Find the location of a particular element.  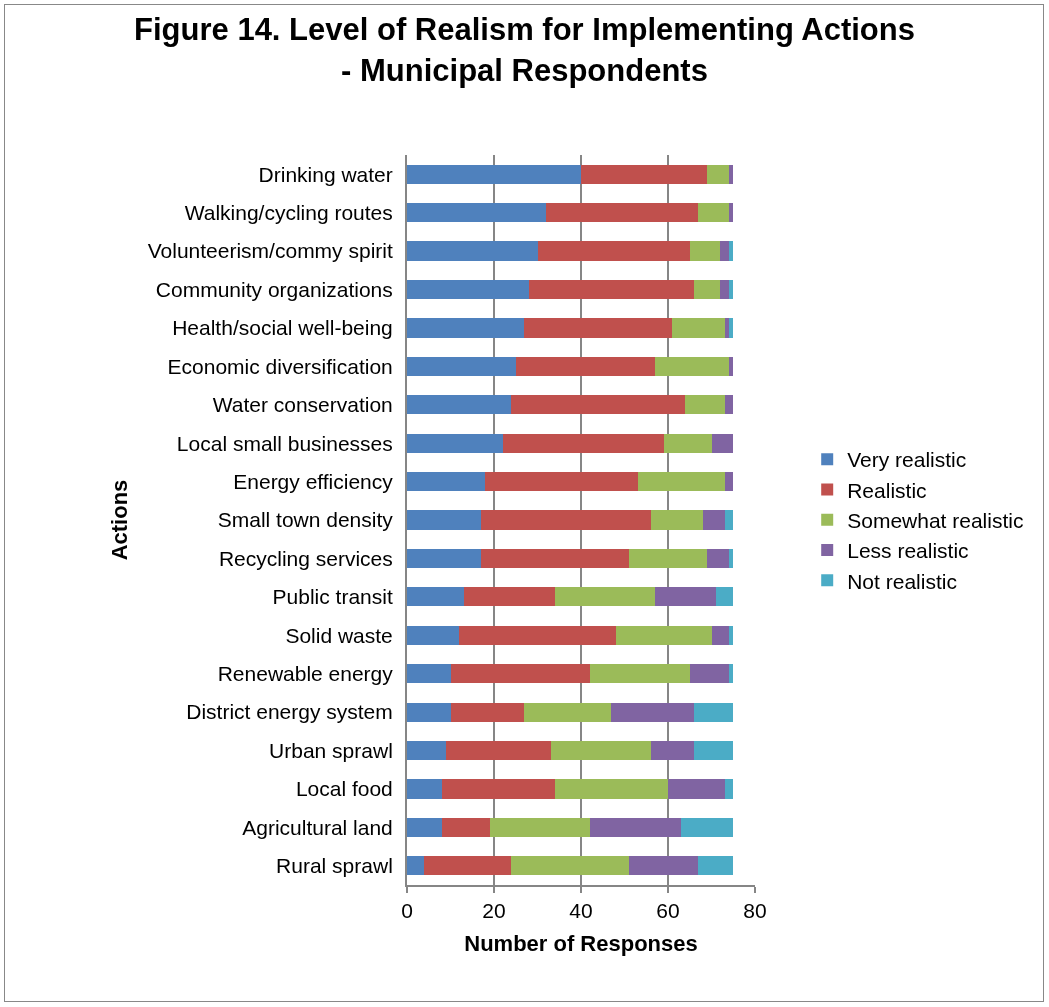

y-tick-label: Water conservation is located at coordinates (302, 405).